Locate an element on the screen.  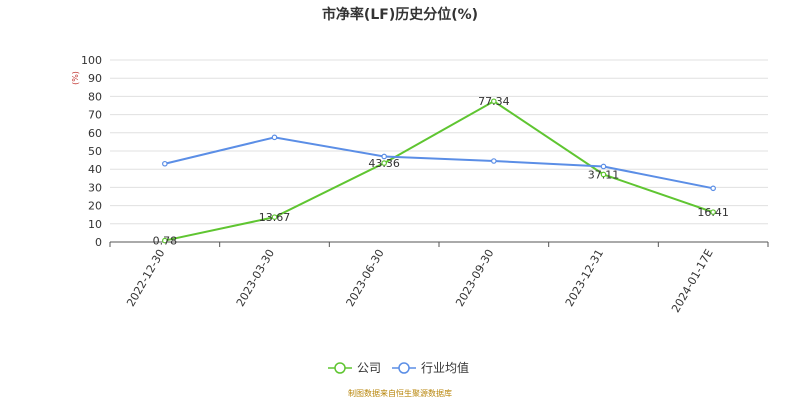
x-tick-label: 2023-03-30 is located at coordinates (255, 278).